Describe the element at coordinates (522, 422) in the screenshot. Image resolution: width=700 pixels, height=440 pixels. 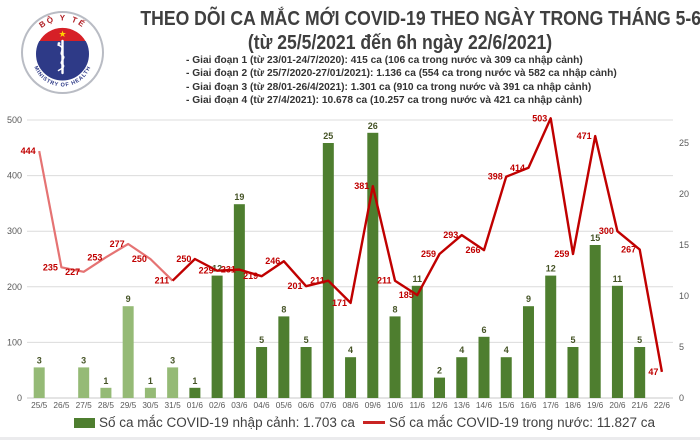
I see `legend-domestic-label: Số ca mắc COVID-19 trong nước: 11.827 ca` at that location.